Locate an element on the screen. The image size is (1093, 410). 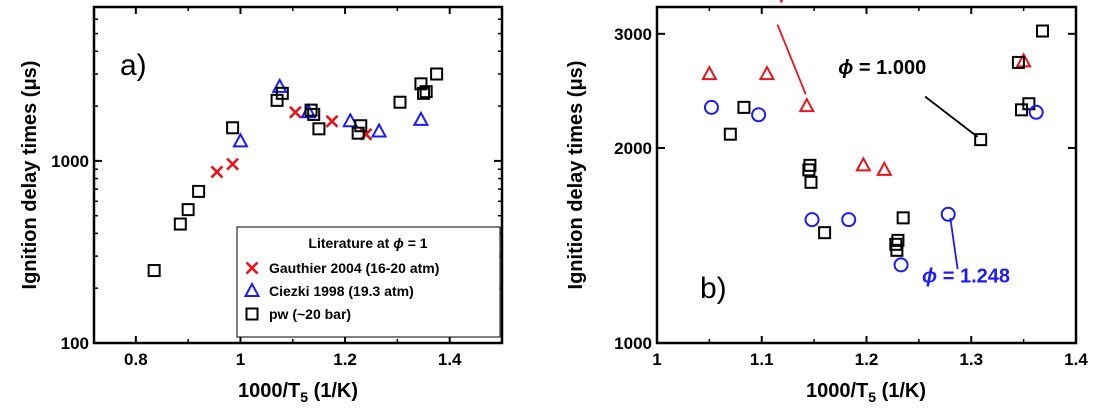
panel-b-y-tick-label: 2000 is located at coordinates (633, 148).